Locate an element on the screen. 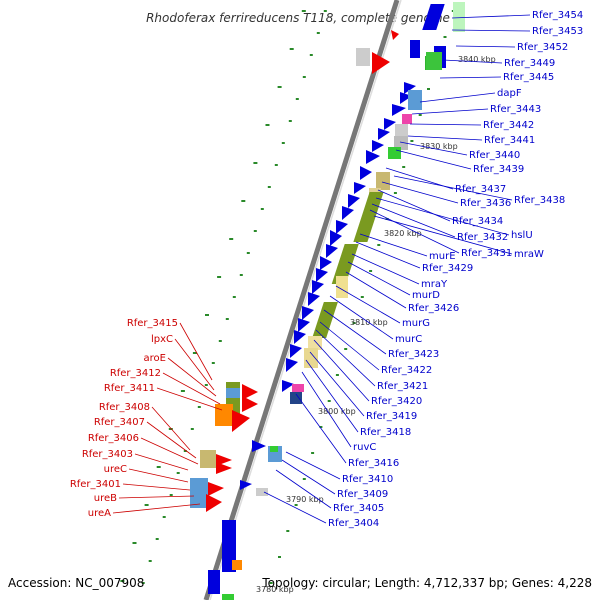 The width and height of the screenshot is (600, 600). gene-label-urea: ureA is located at coordinates (99, 513).